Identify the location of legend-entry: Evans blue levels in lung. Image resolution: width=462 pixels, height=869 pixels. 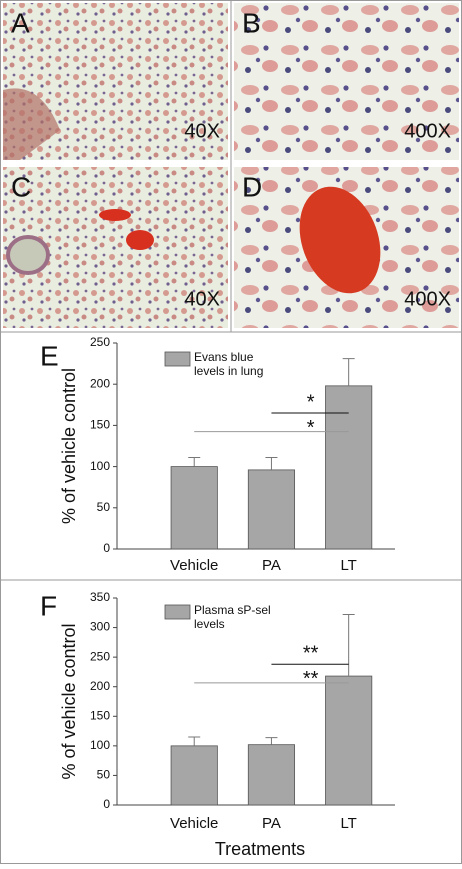
(229, 364).